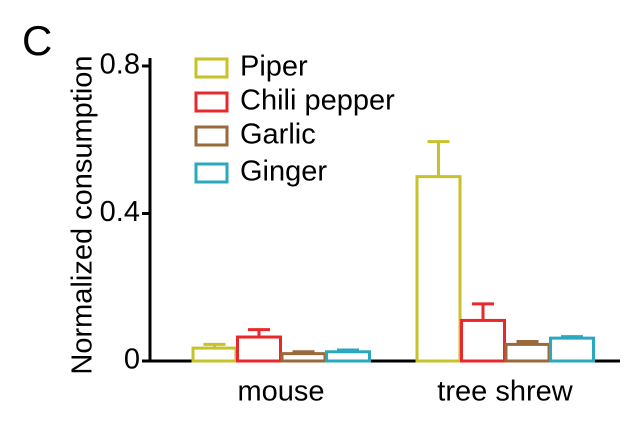  What do you see at coordinates (120, 65) in the screenshot?
I see `y-tick-label: 0.8` at bounding box center [120, 65].